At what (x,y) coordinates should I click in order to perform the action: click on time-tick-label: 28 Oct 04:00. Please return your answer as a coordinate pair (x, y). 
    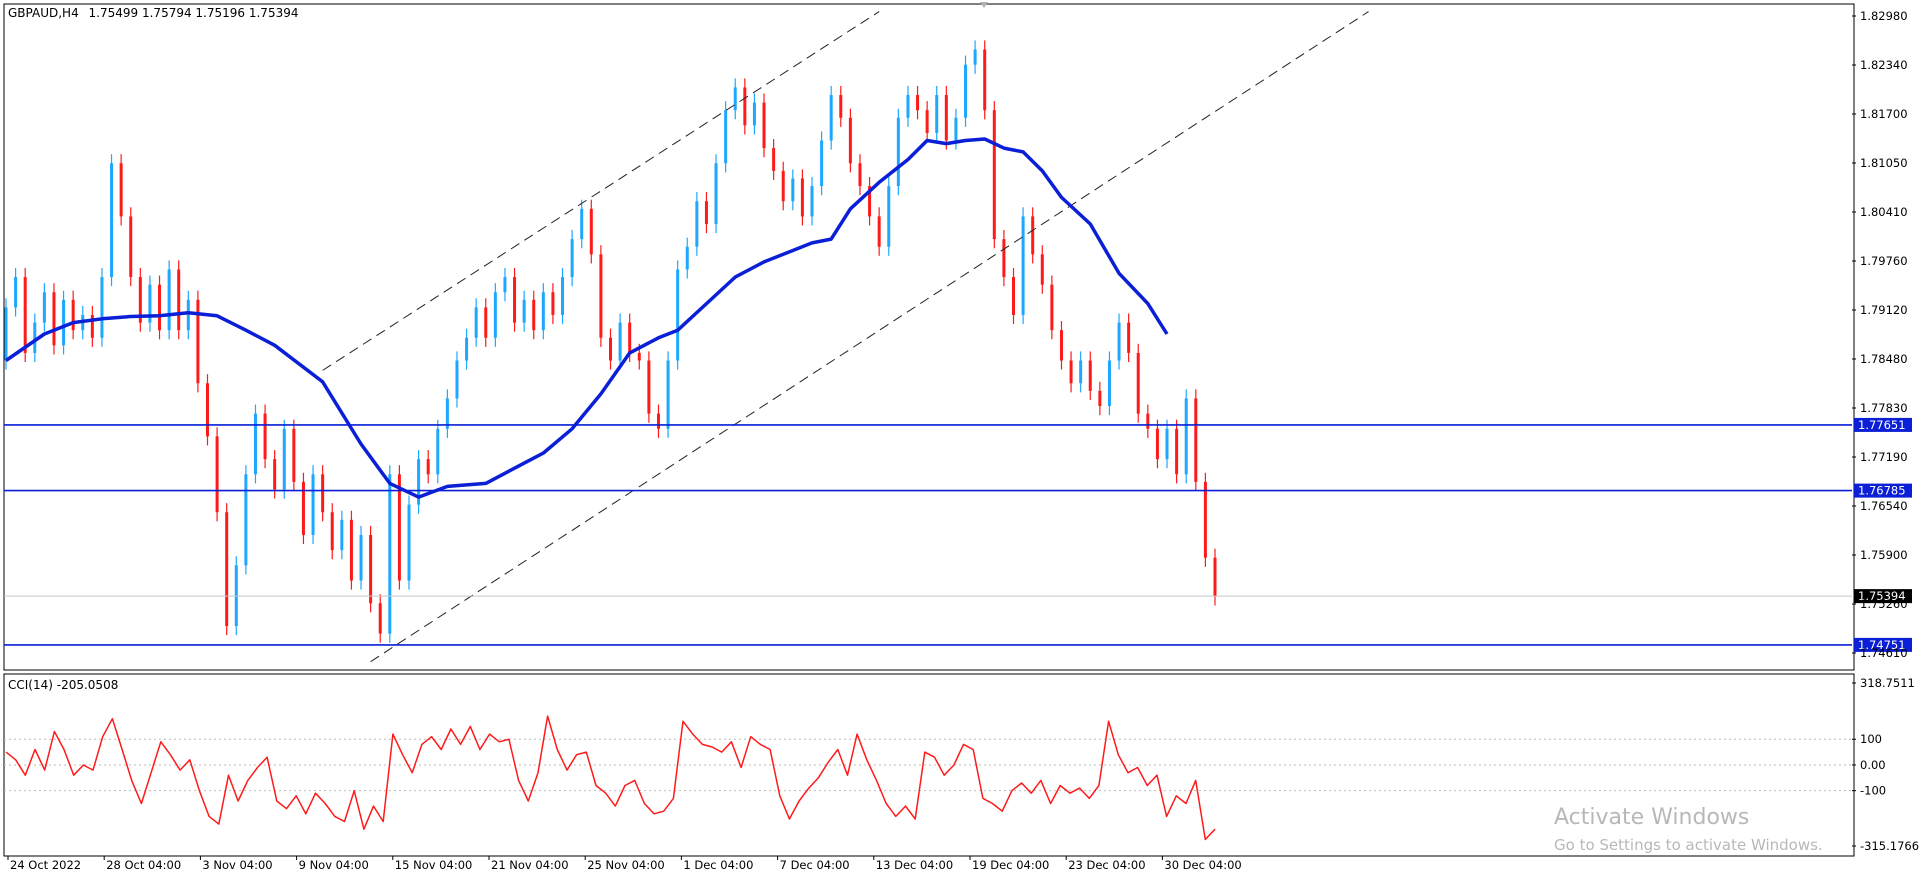
    Looking at the image, I should click on (143, 865).